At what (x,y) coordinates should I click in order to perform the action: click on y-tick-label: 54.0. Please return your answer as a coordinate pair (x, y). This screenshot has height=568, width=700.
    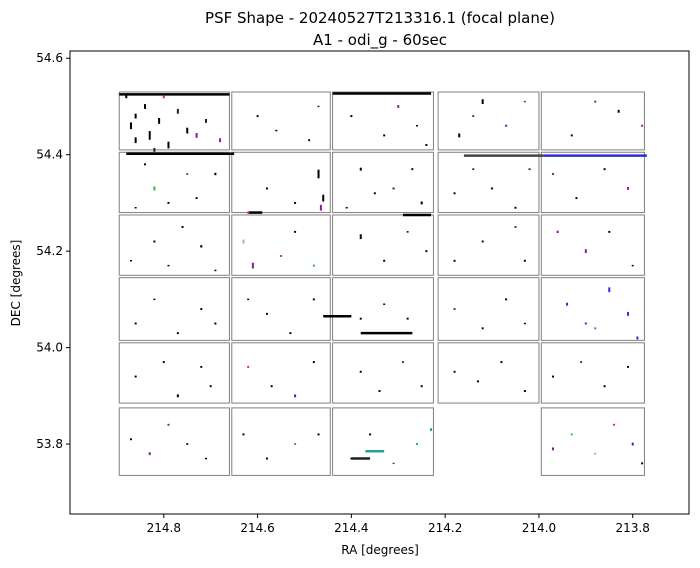
    Looking at the image, I should click on (49, 348).